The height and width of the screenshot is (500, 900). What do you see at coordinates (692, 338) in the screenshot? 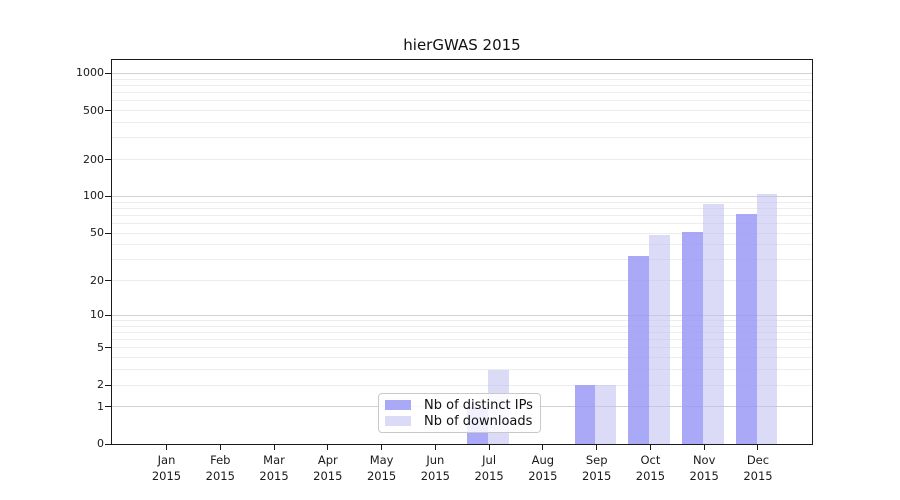
I see `bar-distinct-ips-nov` at bounding box center [692, 338].